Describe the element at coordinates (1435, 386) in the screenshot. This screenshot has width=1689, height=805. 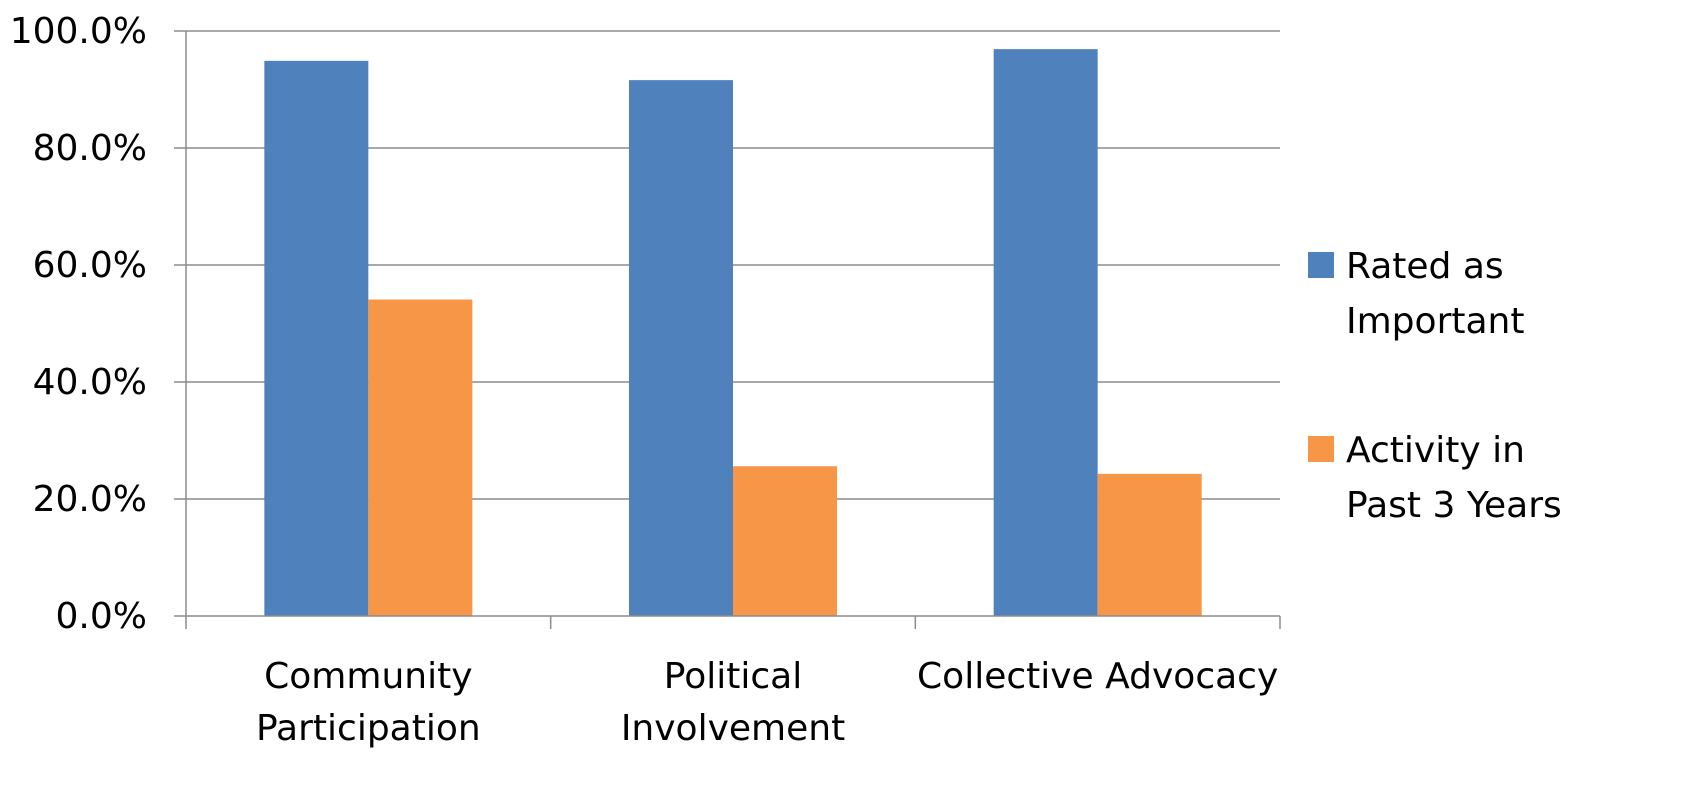
I see `legend: Rated as Important Activity in Past 3 Years` at that location.